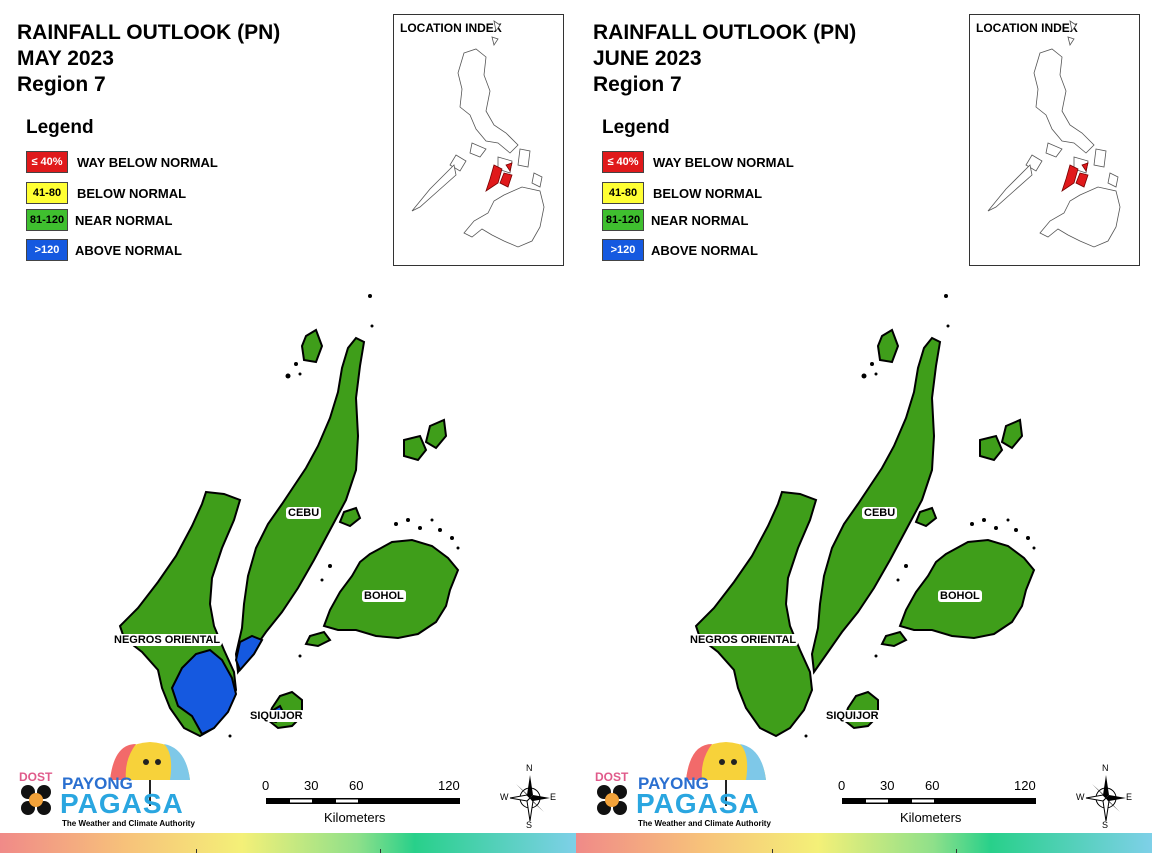  Describe the element at coordinates (65, 58) in the screenshot. I see `title-line-2: MAY 2023` at that location.